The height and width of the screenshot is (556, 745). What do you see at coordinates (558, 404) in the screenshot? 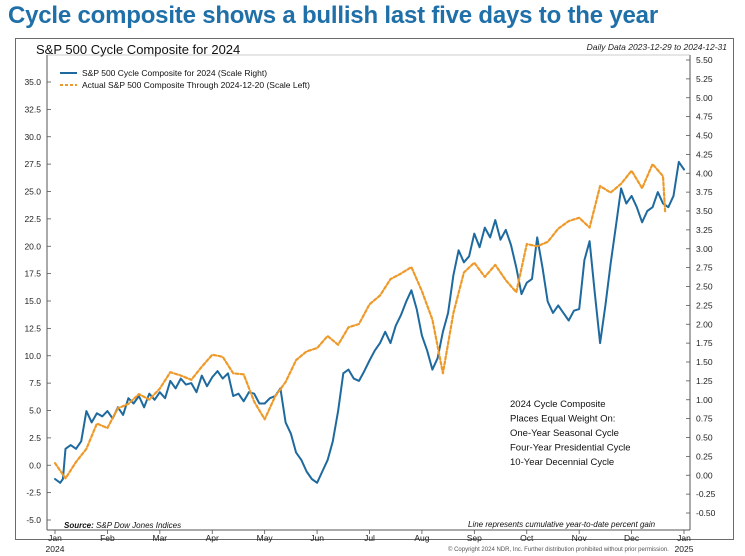
I see `annotation-line: 2024 Cycle Composite` at bounding box center [558, 404].